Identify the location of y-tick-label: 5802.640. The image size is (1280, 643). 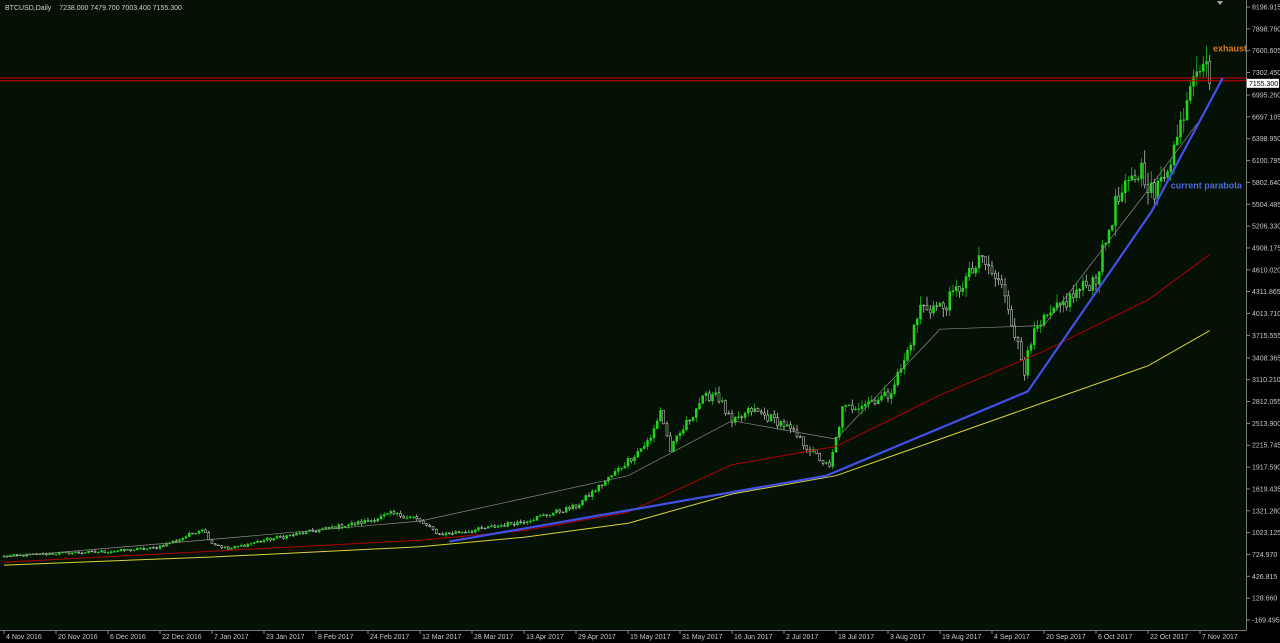
(1266, 183).